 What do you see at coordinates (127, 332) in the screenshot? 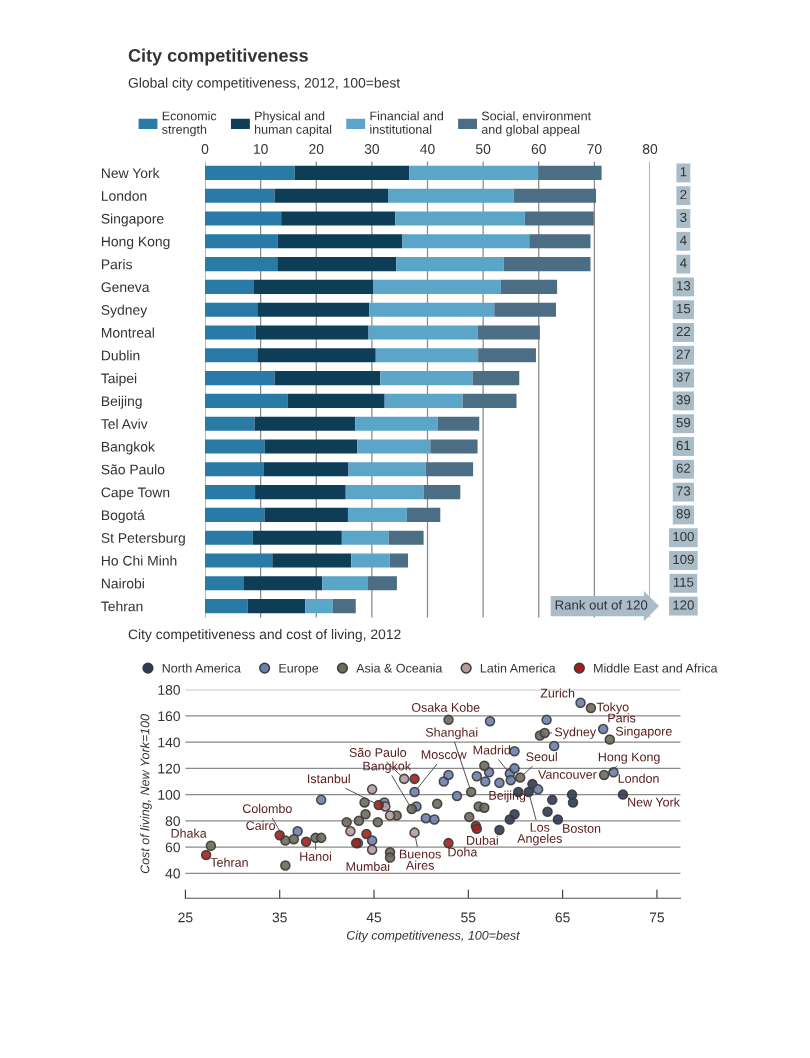
I see `y-tick-label: Montreal` at bounding box center [127, 332].